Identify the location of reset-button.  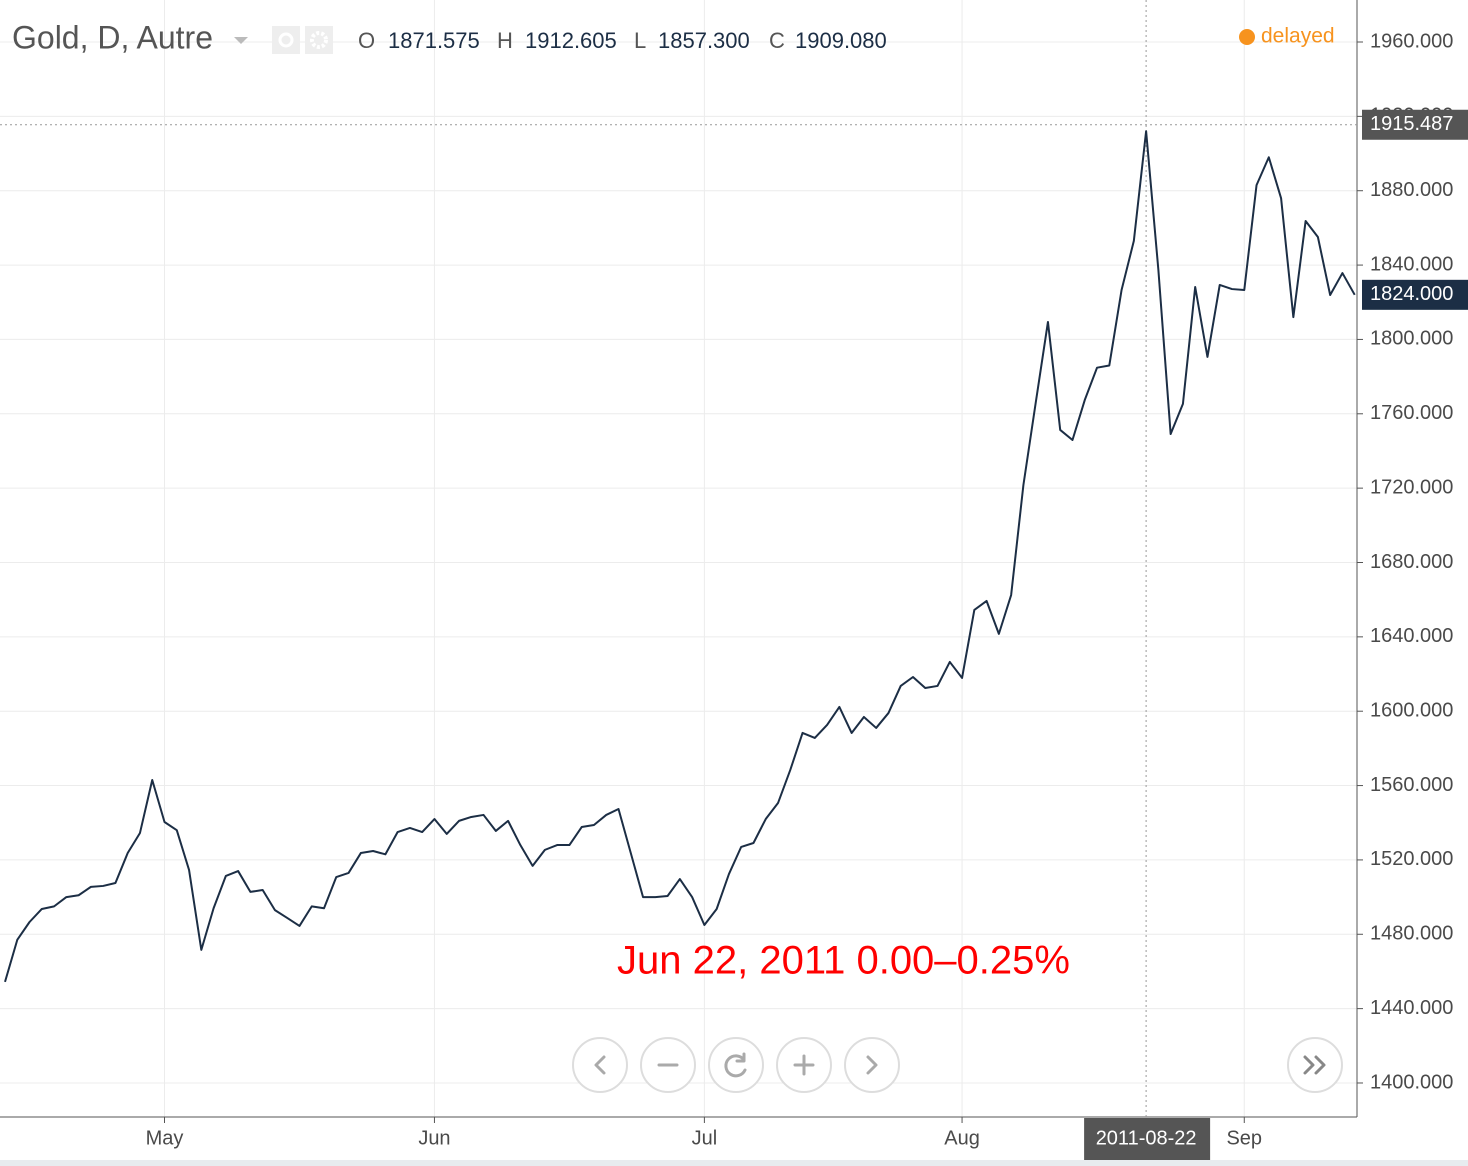
(736, 1065).